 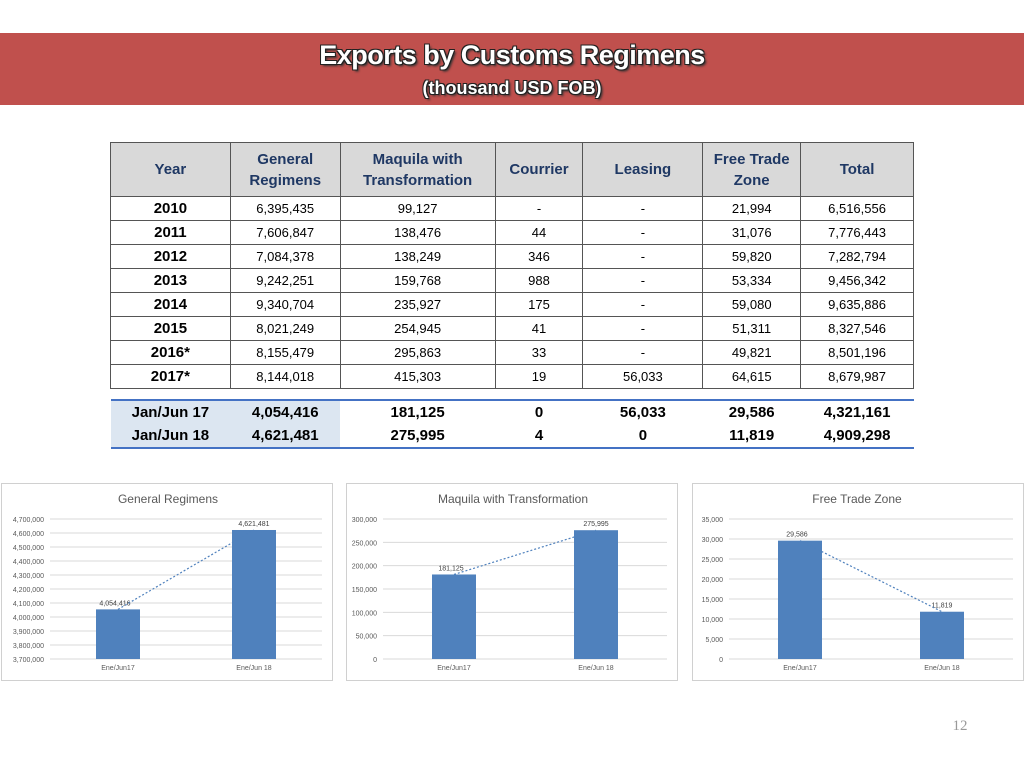 I want to click on table-row: 2010 6,395,435 99,127- -21,994 6,516,556, so click(x=512, y=208).